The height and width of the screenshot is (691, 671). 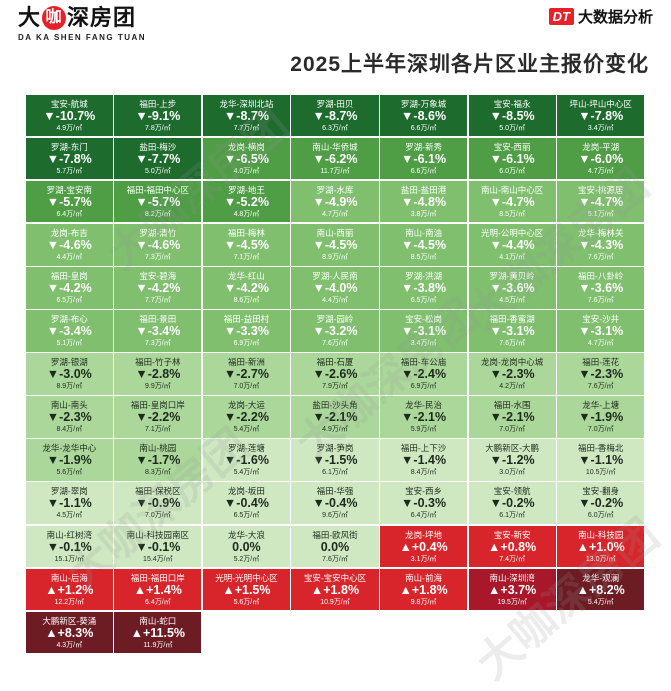 I want to click on cell-price: 7.0万/㎡, so click(x=246, y=387).